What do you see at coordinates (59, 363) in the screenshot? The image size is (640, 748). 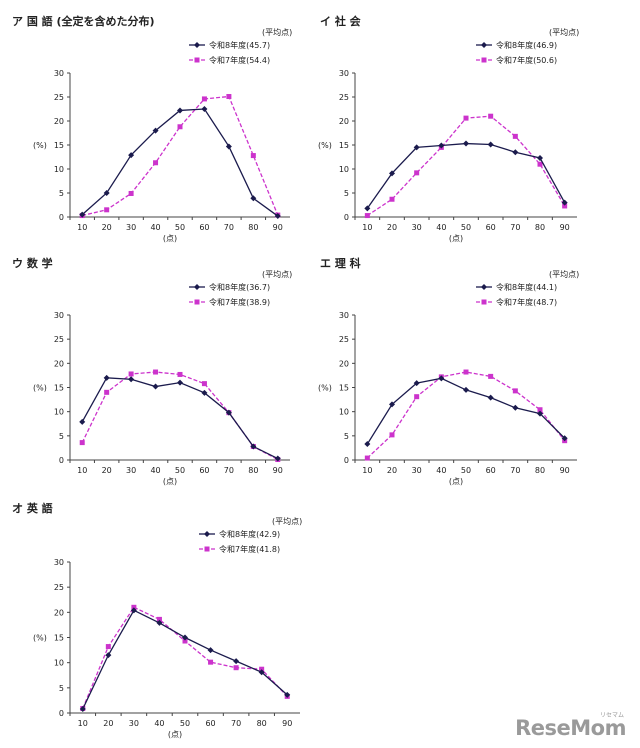 I see `y-tick-label: 20` at bounding box center [59, 363].